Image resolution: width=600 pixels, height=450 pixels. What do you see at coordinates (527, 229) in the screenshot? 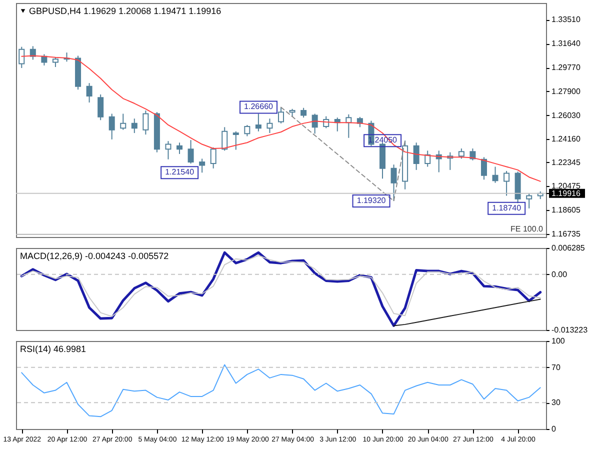
I see `ref-line-label: FE 100.0` at bounding box center [527, 229].